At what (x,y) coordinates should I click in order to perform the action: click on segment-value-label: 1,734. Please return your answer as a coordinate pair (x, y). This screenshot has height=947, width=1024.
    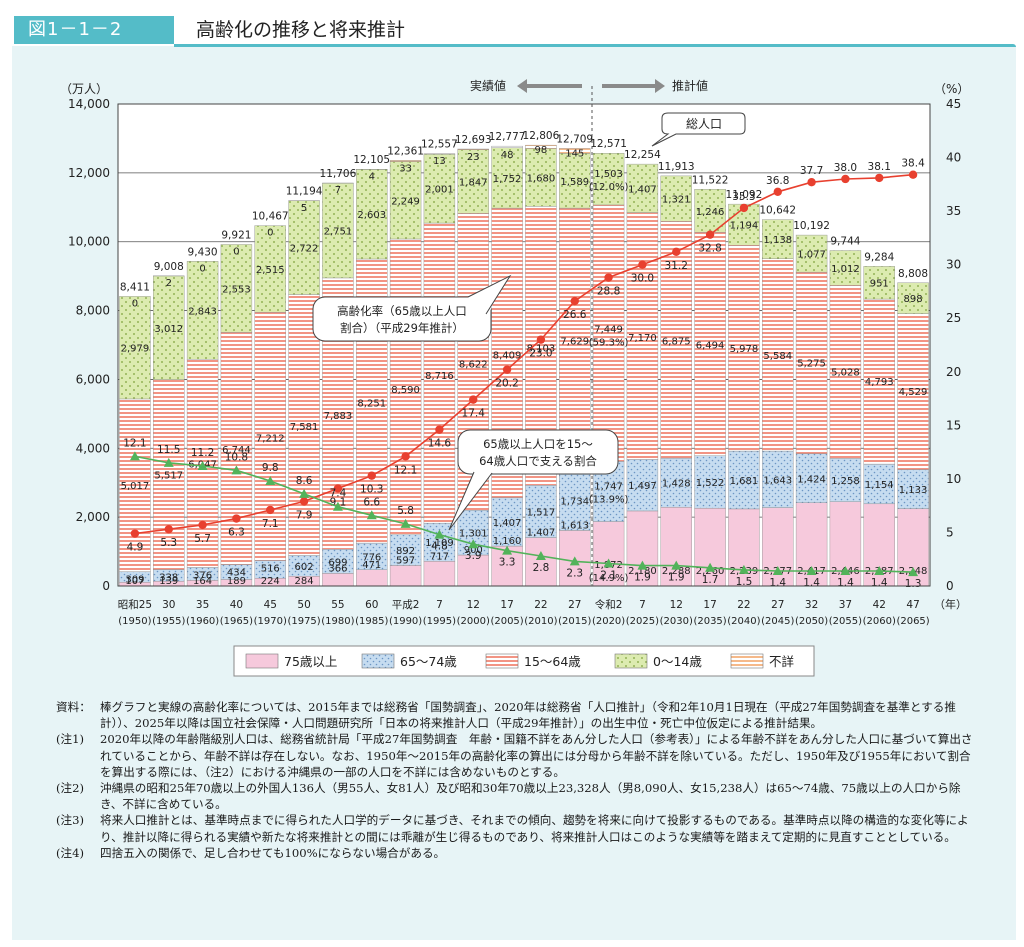
    Looking at the image, I should click on (574, 502).